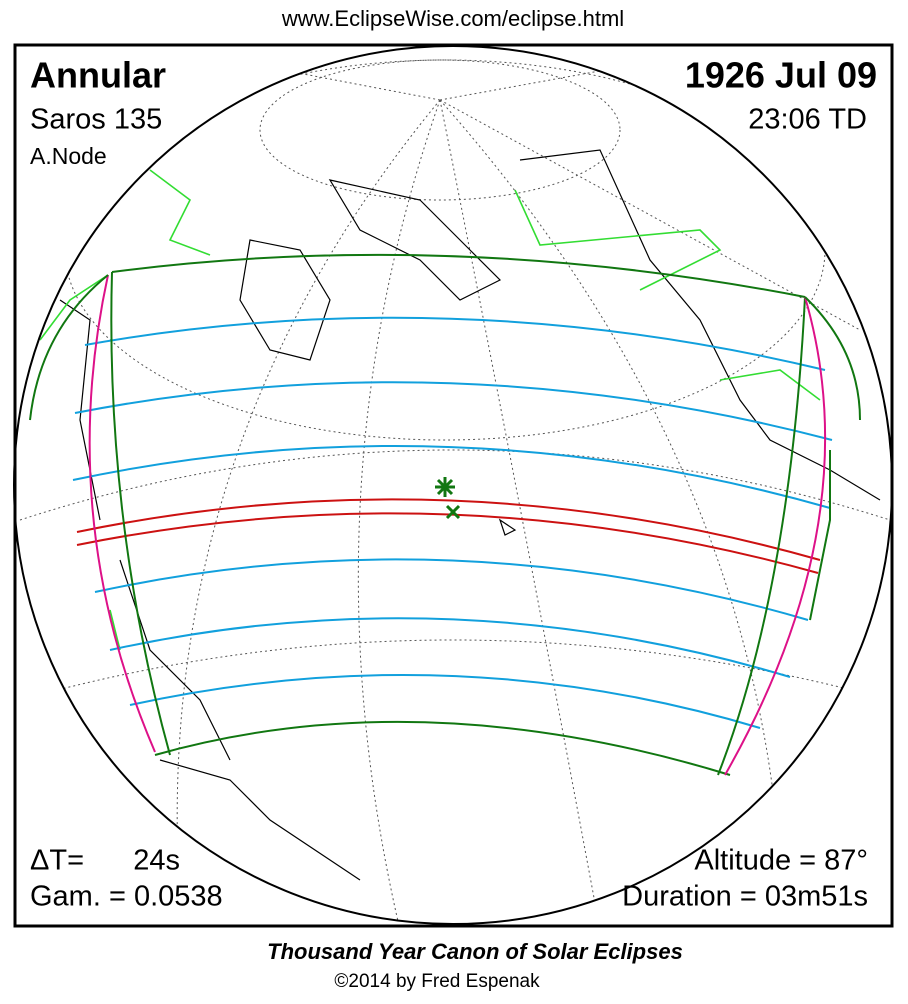 The width and height of the screenshot is (908, 1004). I want to click on delta-t-label: ΔT=, so click(57, 861).